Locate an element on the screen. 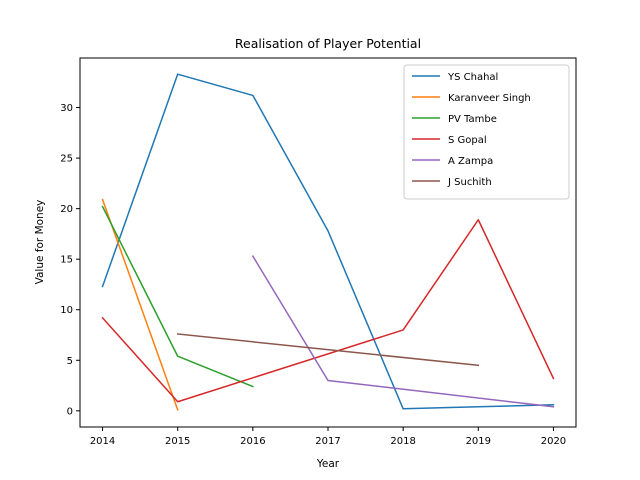 The width and height of the screenshot is (640, 480). legend-label: S Gopal is located at coordinates (467, 140).